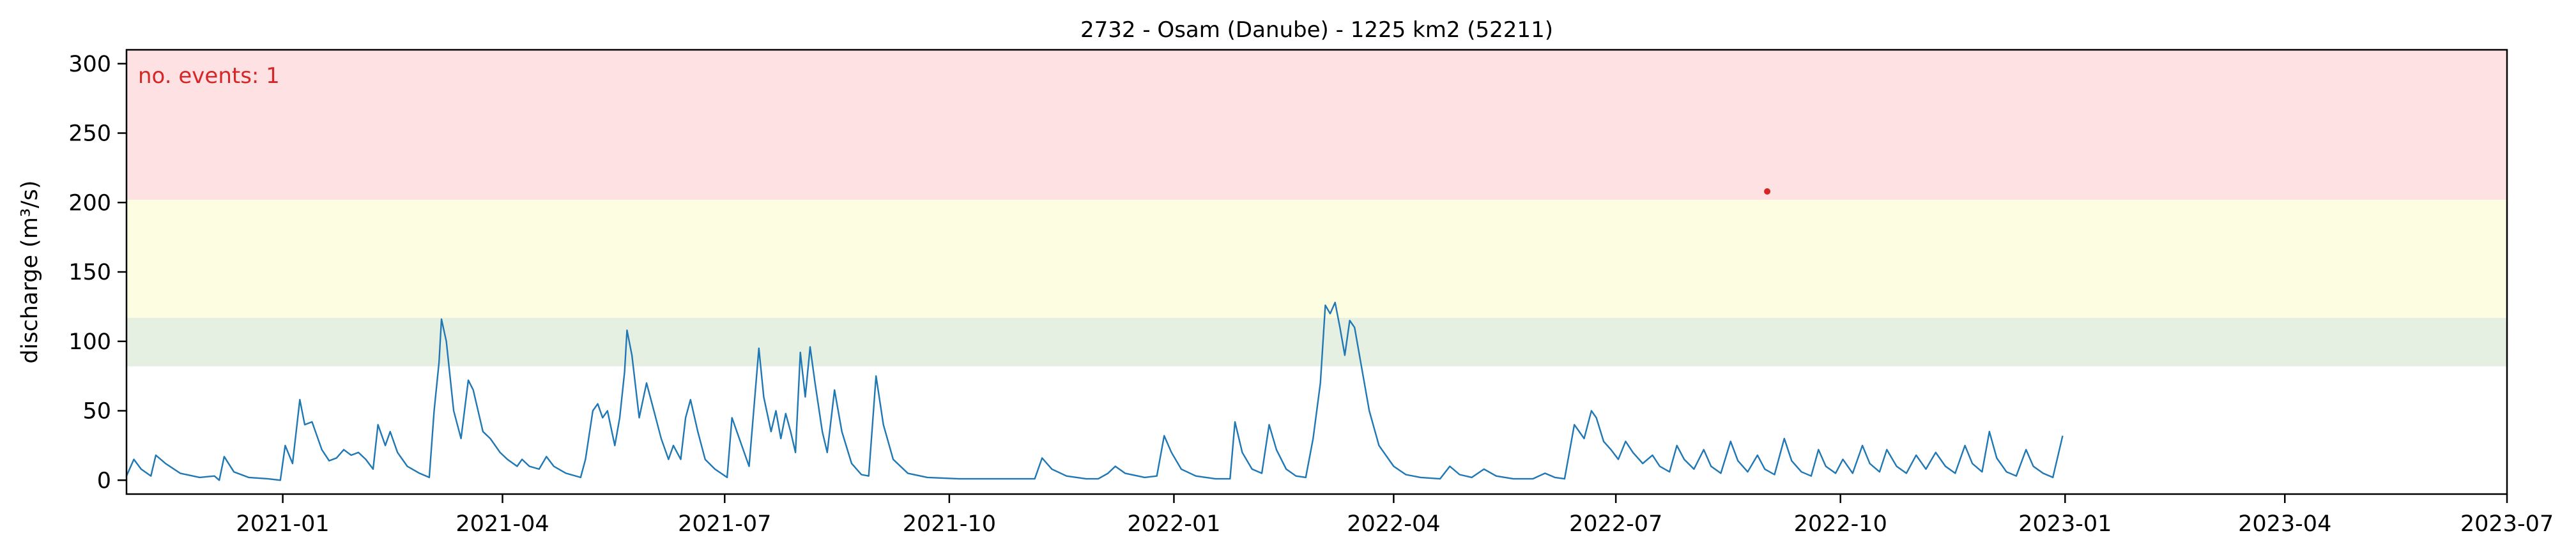 The image size is (2576, 556). What do you see at coordinates (89, 134) in the screenshot?
I see `y-tick-label-5: 250` at bounding box center [89, 134].